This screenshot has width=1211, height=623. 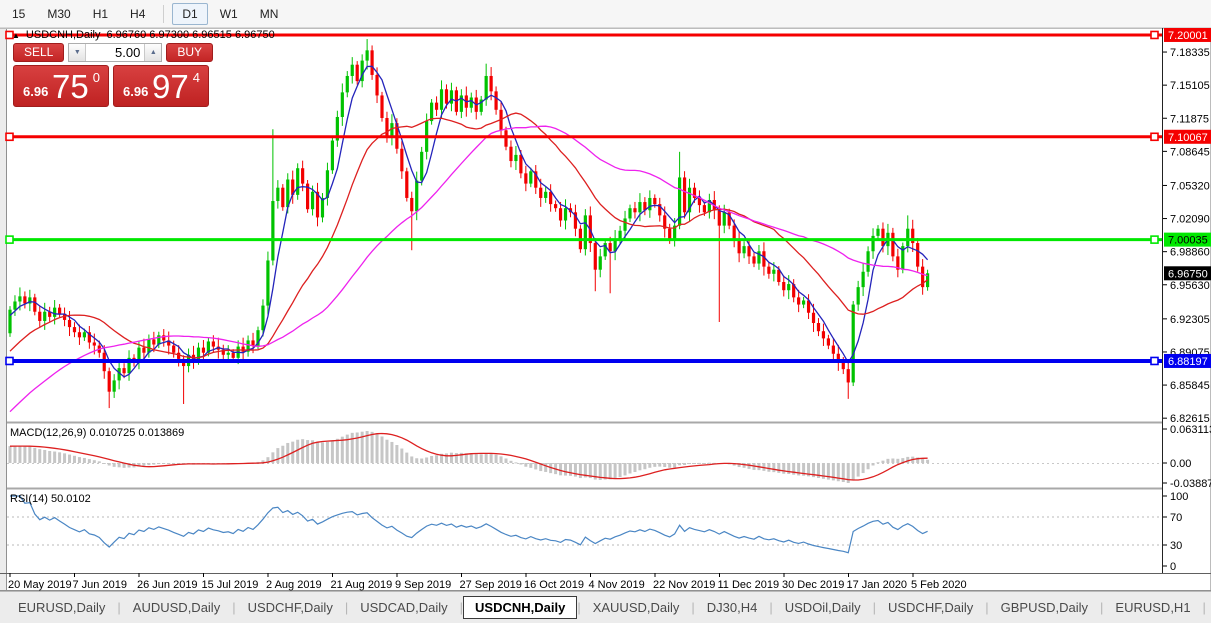 What do you see at coordinates (167, 585) in the screenshot?
I see `svg-text: 26 Jun 2019` at bounding box center [167, 585].